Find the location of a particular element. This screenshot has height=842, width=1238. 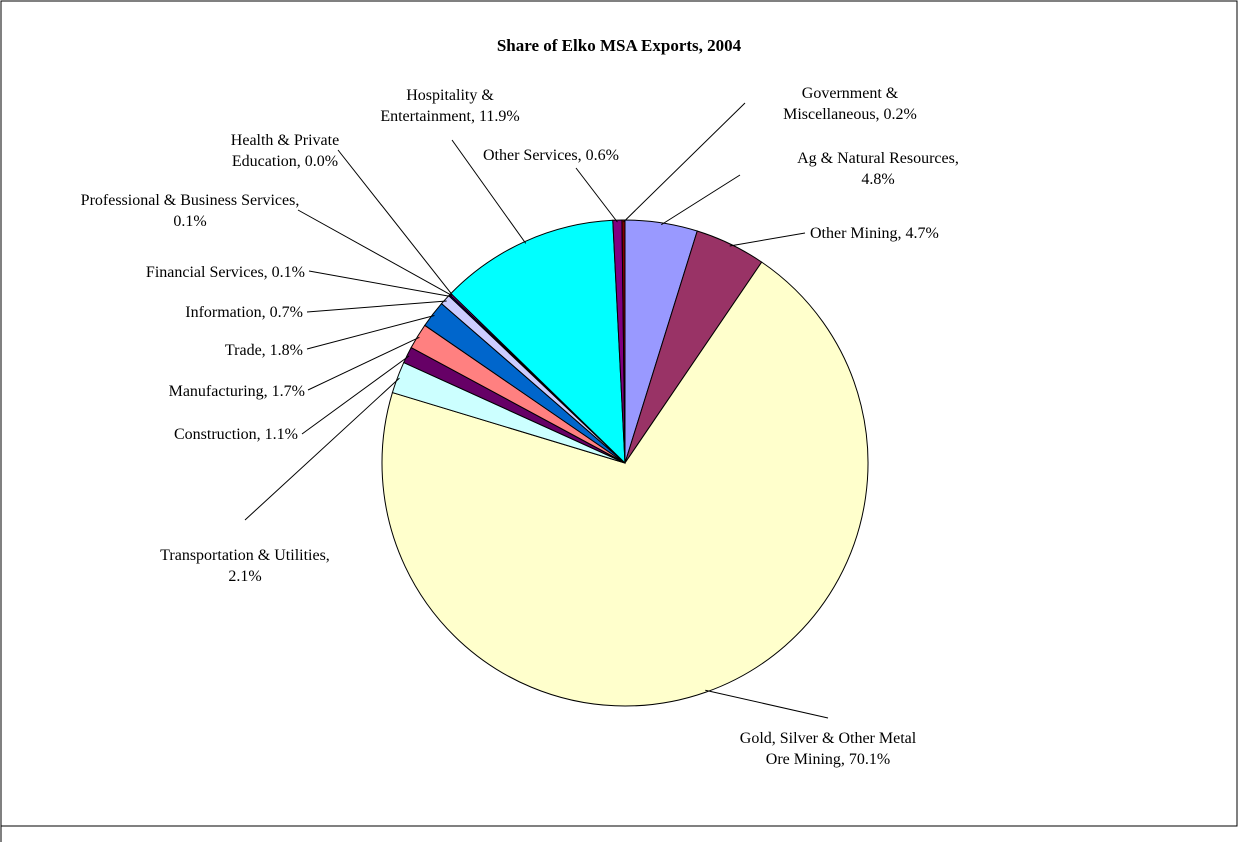

data-label: Manufacturing, 1.7% is located at coordinates (236, 391).